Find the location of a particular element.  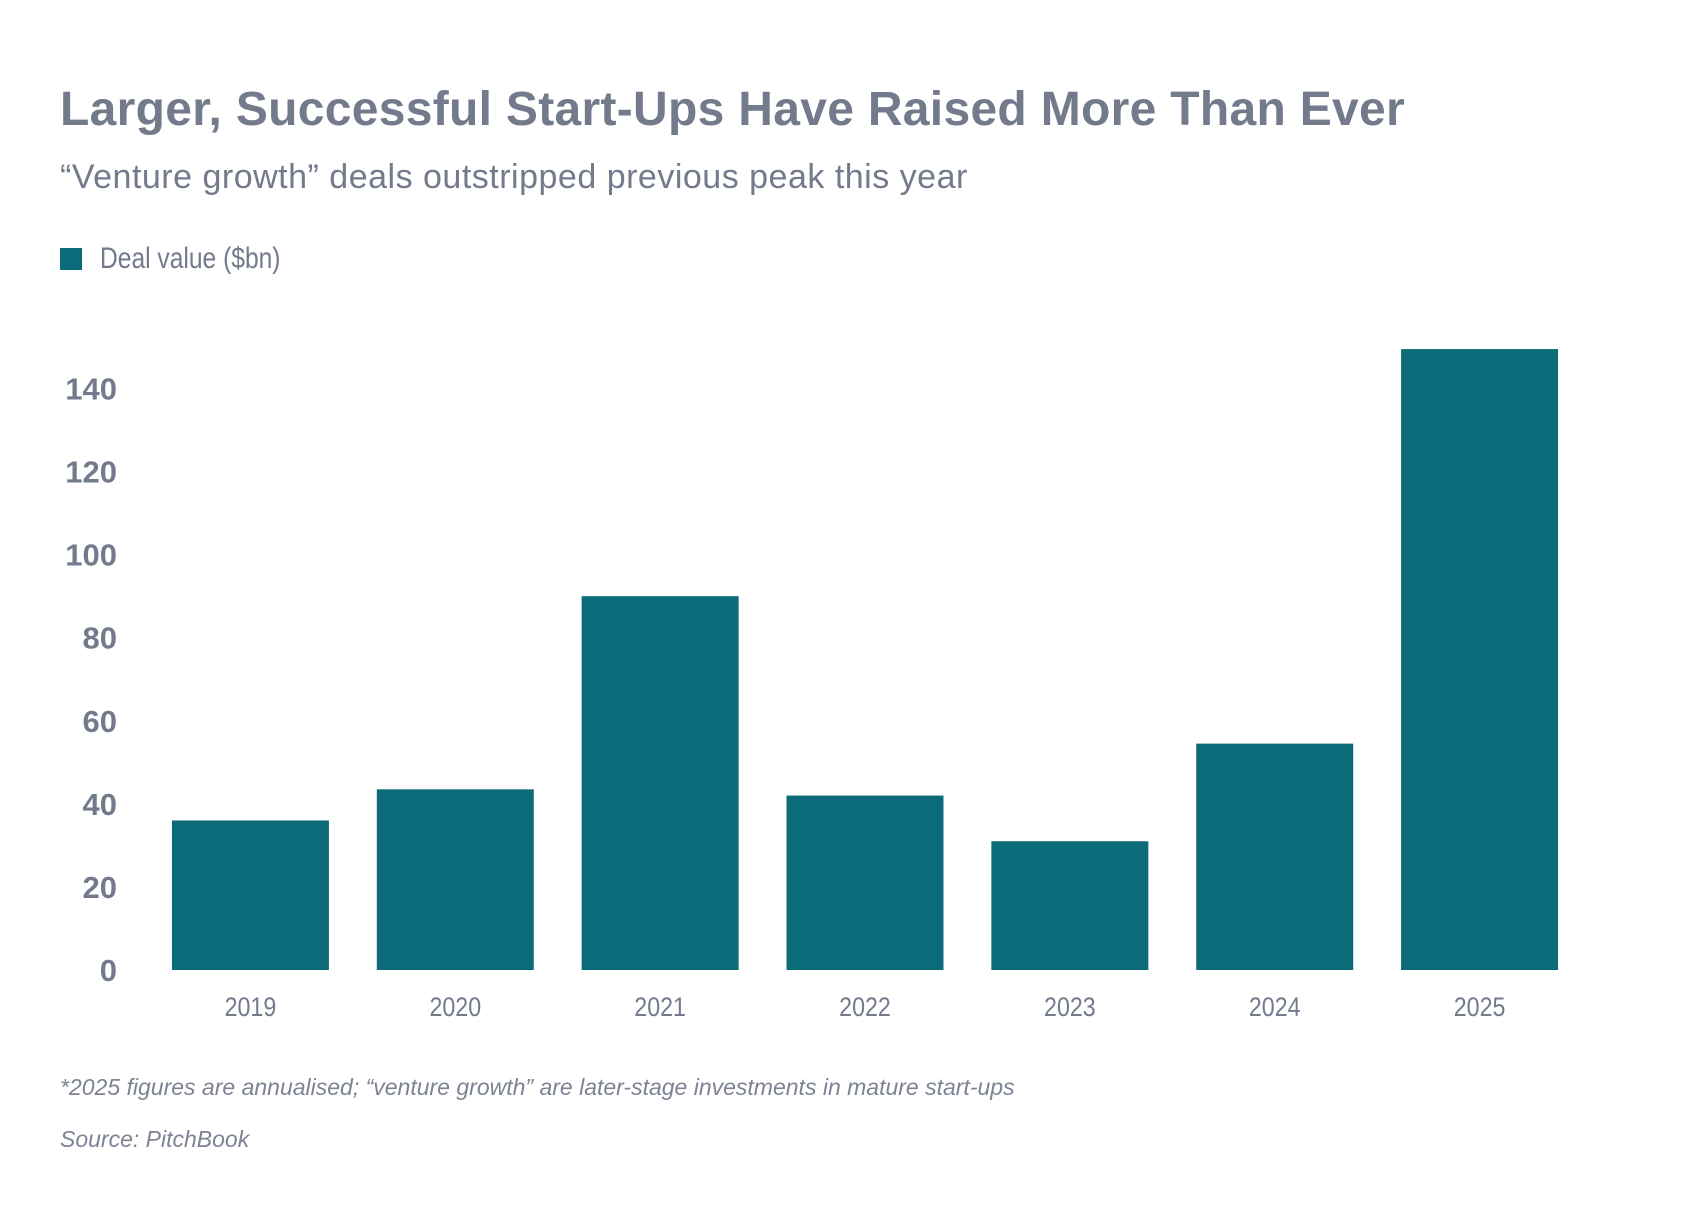

y-tick-label-20: 20 is located at coordinates (100, 887).